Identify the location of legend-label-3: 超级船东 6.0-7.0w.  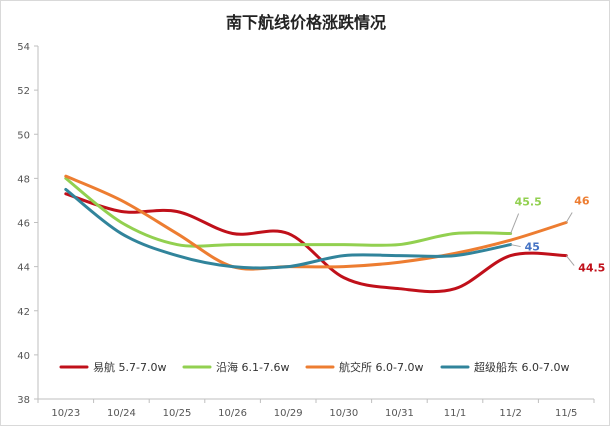
(521, 367).